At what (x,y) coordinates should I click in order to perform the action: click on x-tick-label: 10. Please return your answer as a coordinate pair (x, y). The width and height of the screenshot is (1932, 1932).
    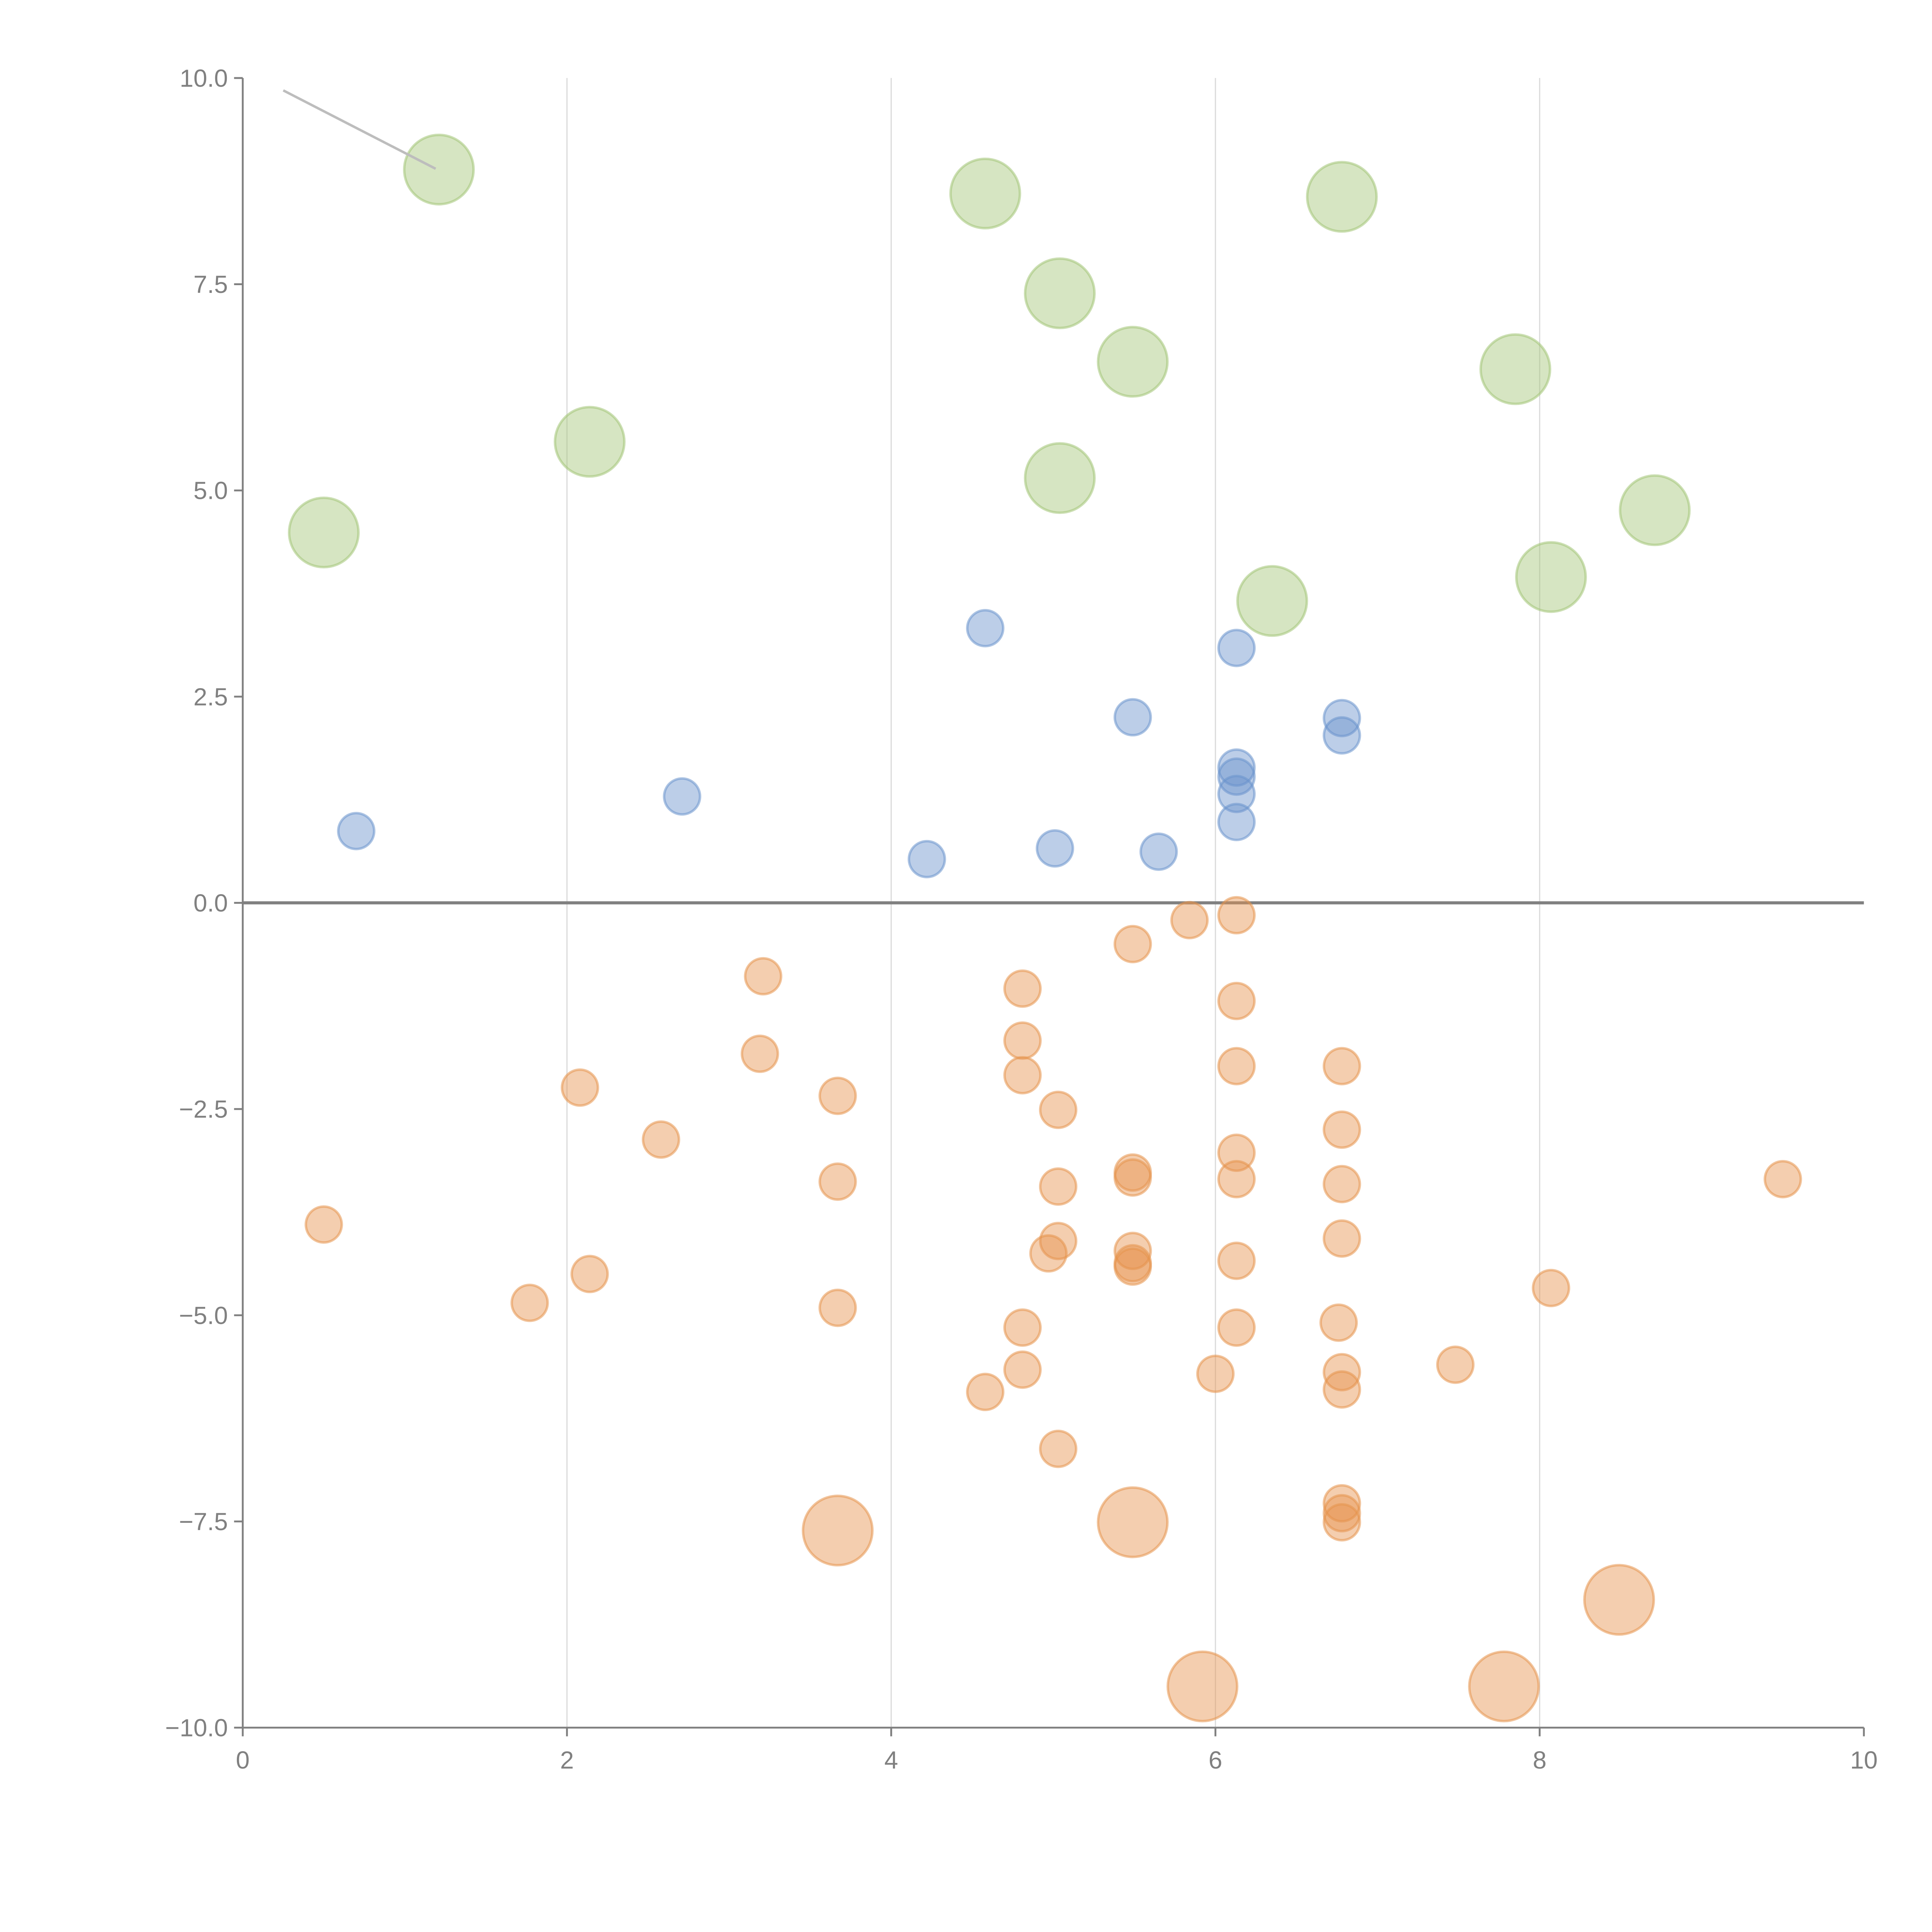
    Looking at the image, I should click on (1864, 1760).